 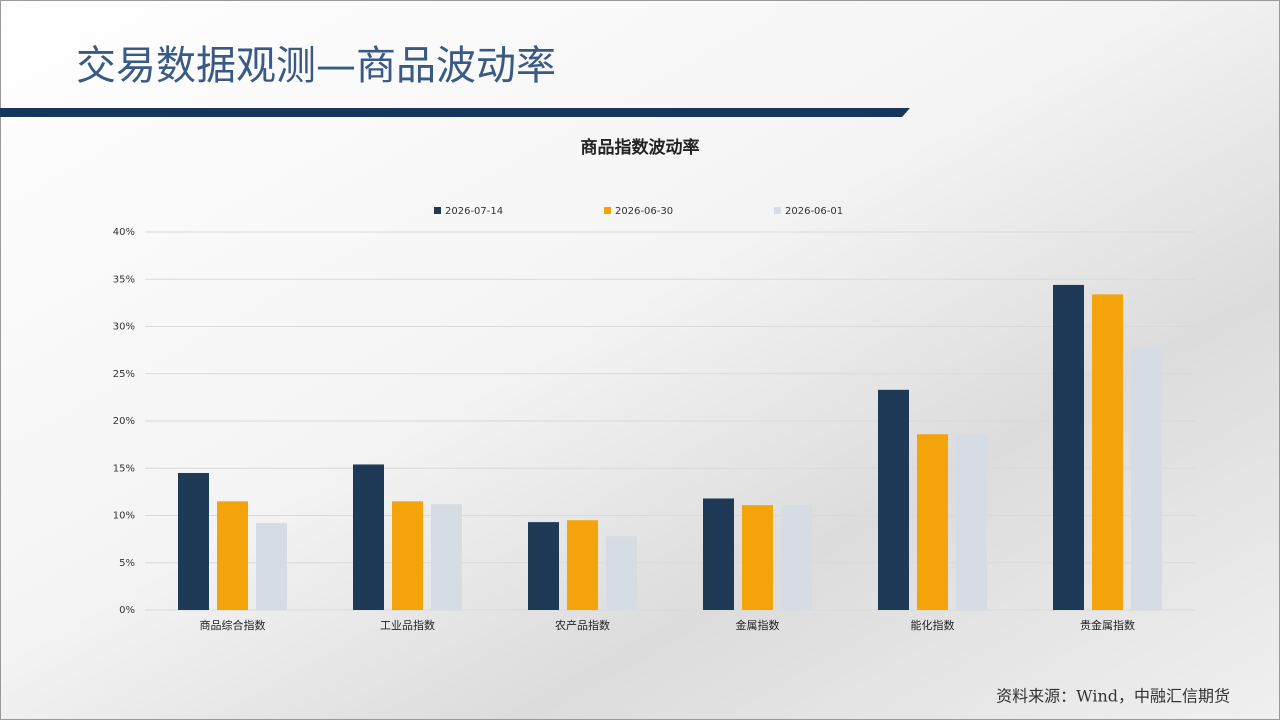 What do you see at coordinates (127, 563) in the screenshot?
I see `y-tick-label: 5%` at bounding box center [127, 563].